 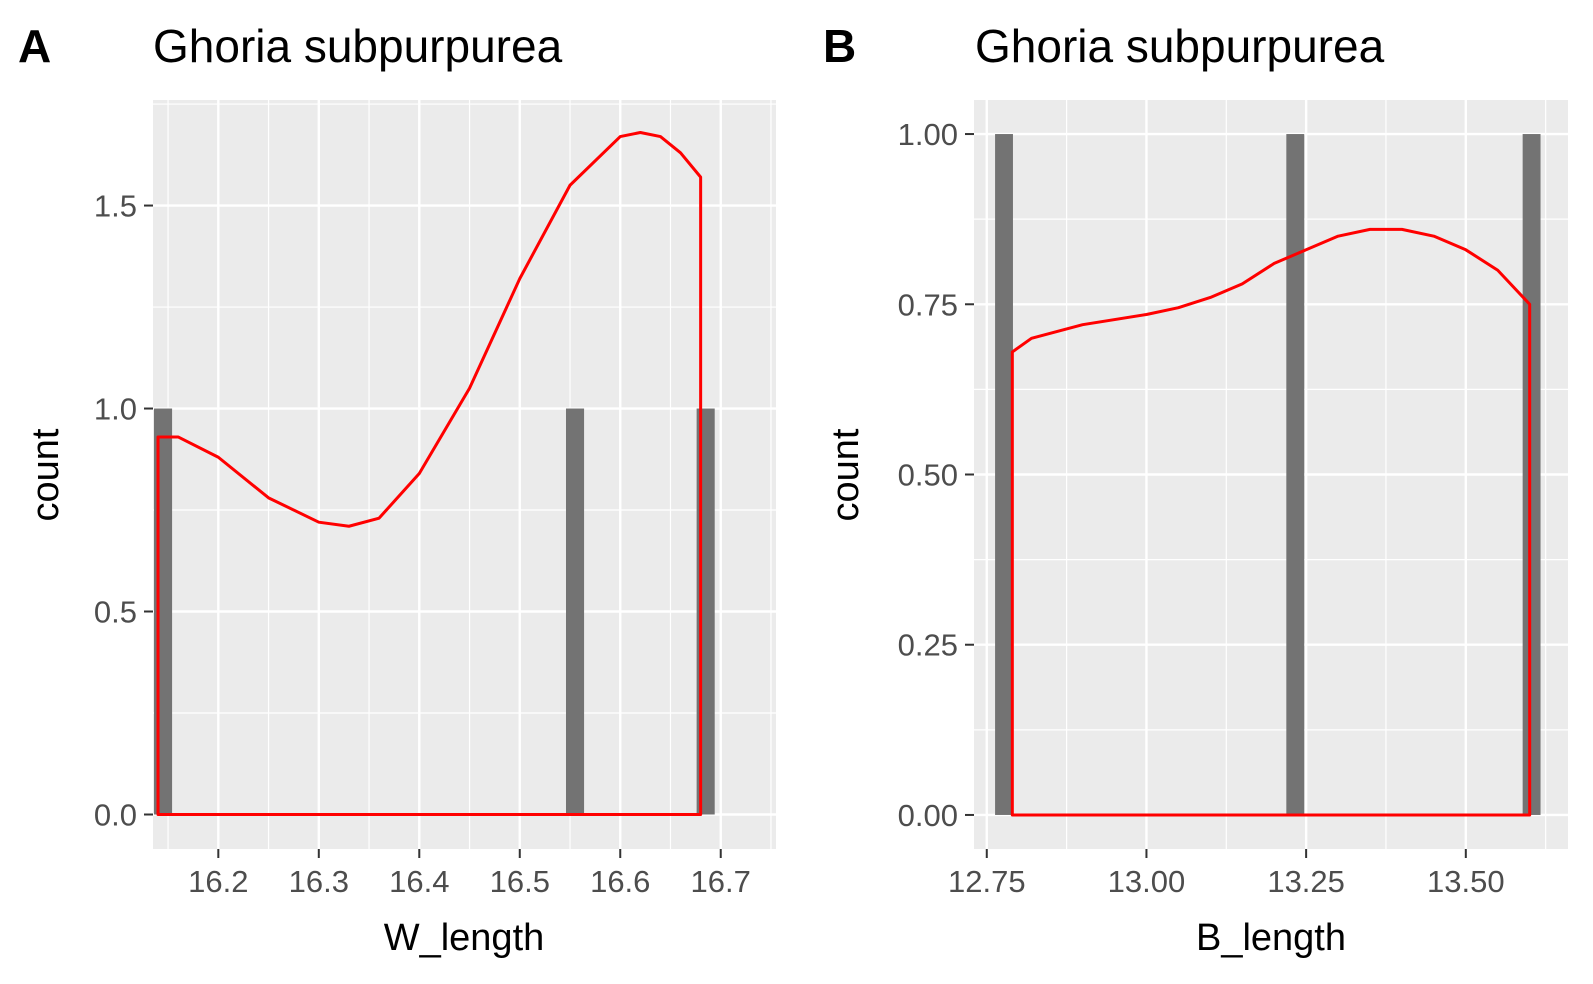 What do you see at coordinates (928, 304) in the screenshot?
I see `panel-b-y-tick-label: 0.75` at bounding box center [928, 304].